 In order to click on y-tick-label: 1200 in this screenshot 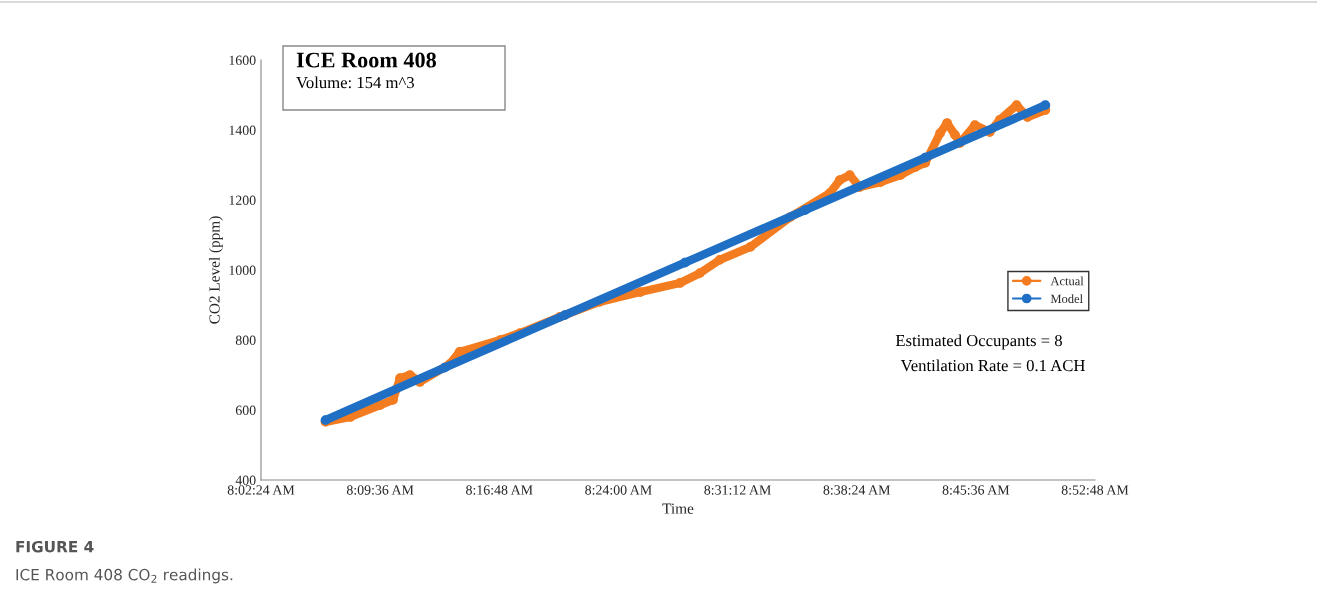, I will do `click(242, 200)`.